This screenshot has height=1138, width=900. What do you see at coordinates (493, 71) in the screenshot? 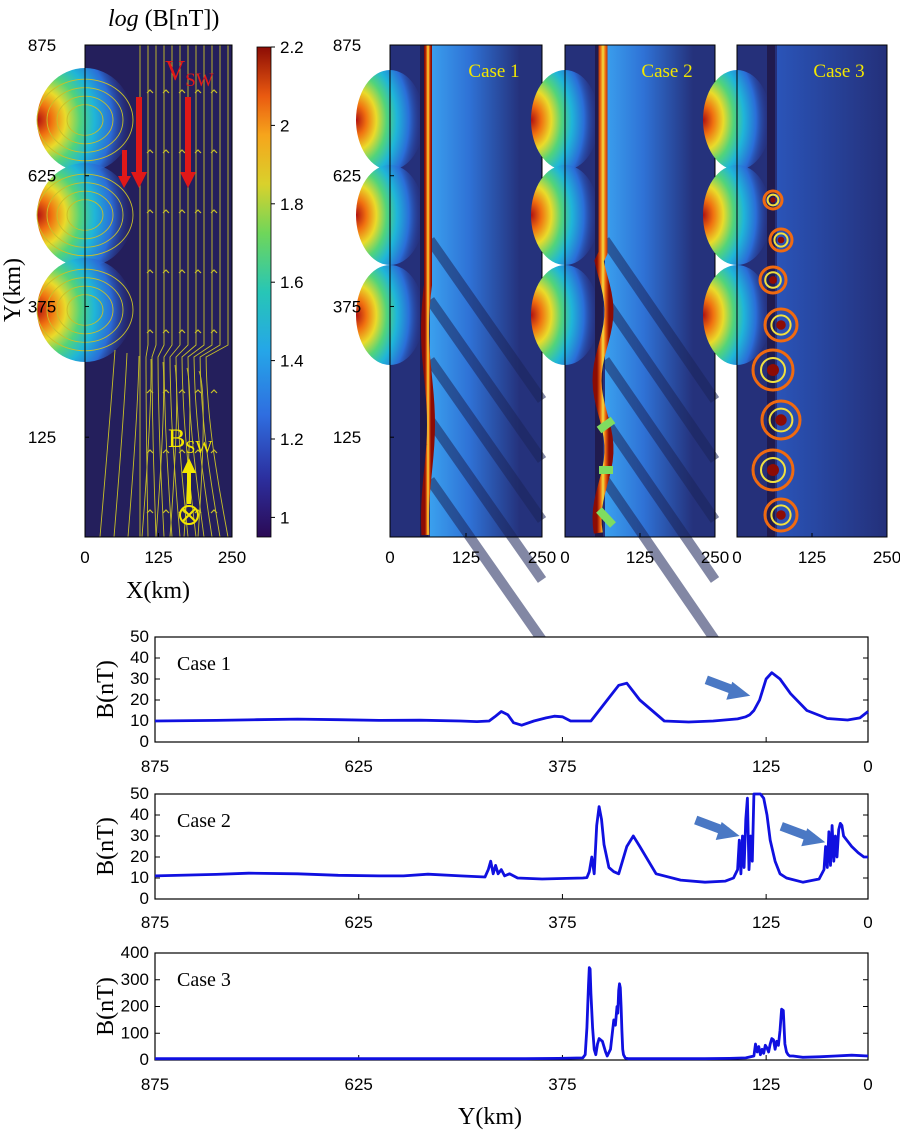
I see `case-panel-label: Case 1` at bounding box center [493, 71].